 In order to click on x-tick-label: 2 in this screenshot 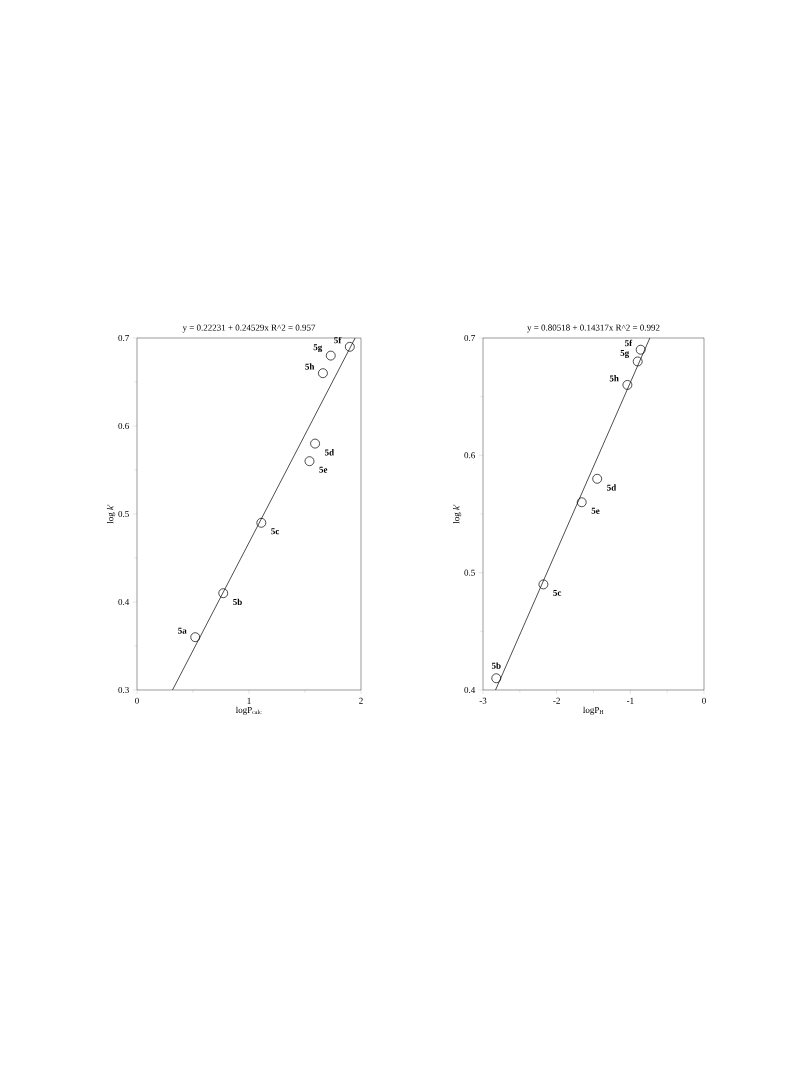, I will do `click(361, 700)`.